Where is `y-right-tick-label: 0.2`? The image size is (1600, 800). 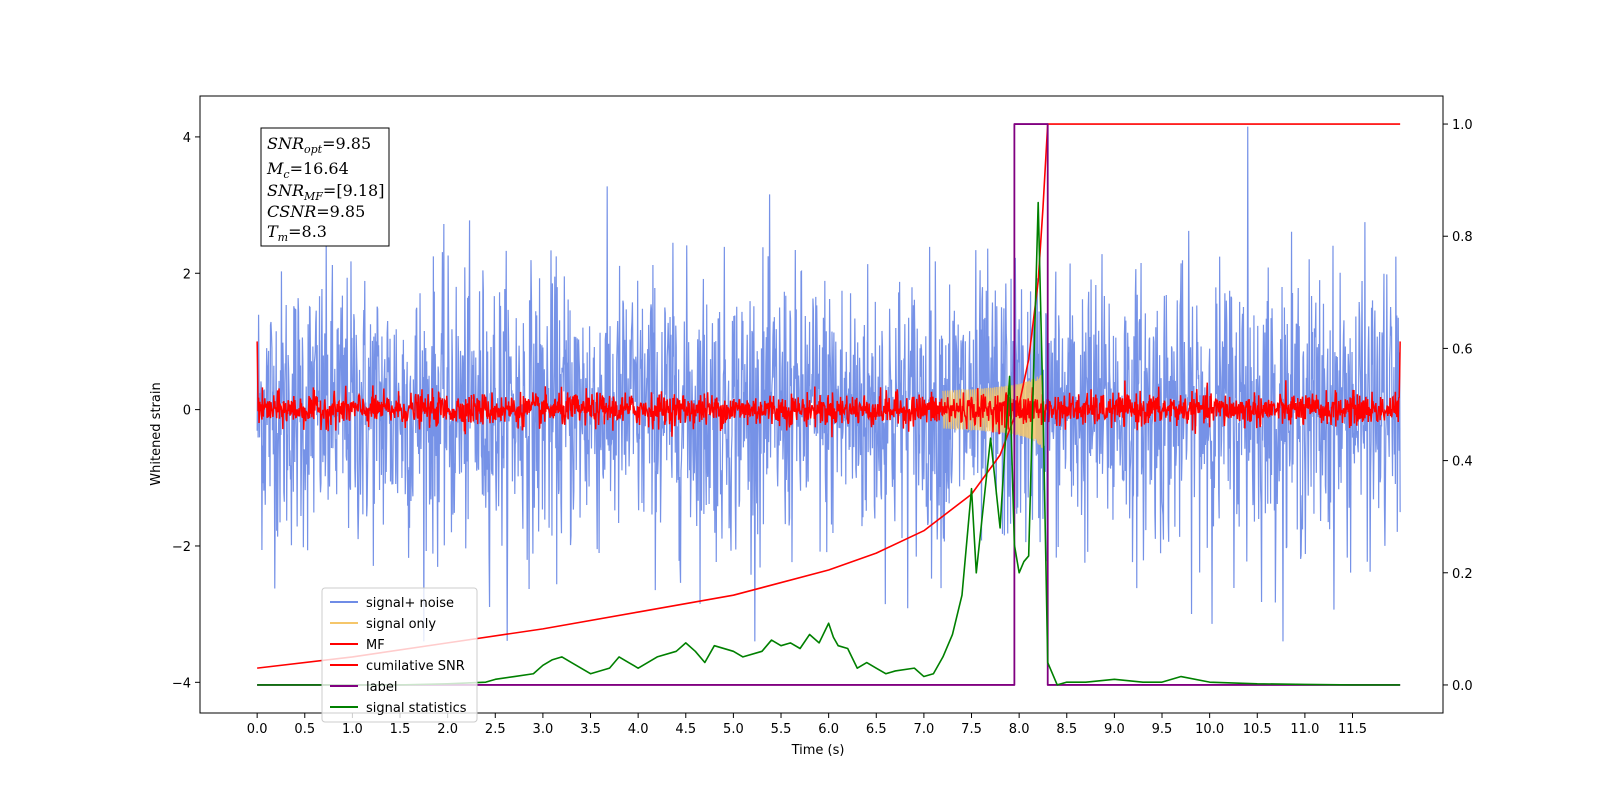
y-right-tick-label: 0.2 is located at coordinates (1462, 574).